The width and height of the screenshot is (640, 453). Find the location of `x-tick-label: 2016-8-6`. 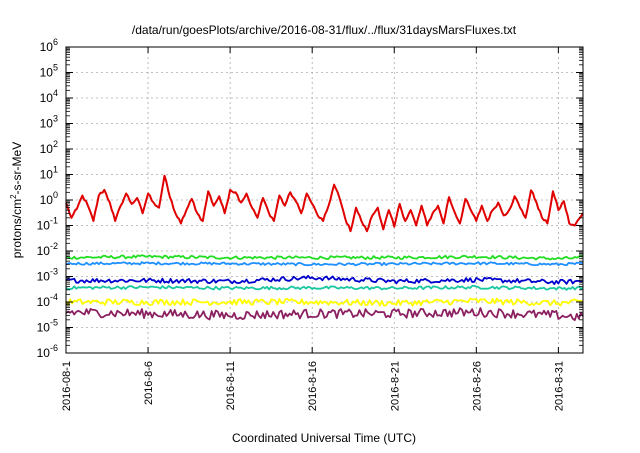

x-tick-label: 2016-8-6 is located at coordinates (149, 383).